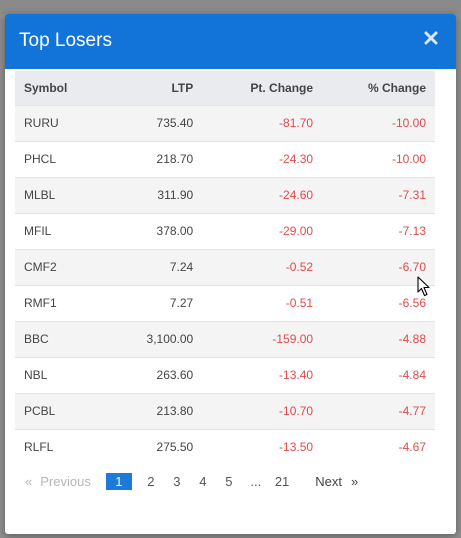  Describe the element at coordinates (65, 40) in the screenshot. I see `modal-title: Top Losers` at that location.